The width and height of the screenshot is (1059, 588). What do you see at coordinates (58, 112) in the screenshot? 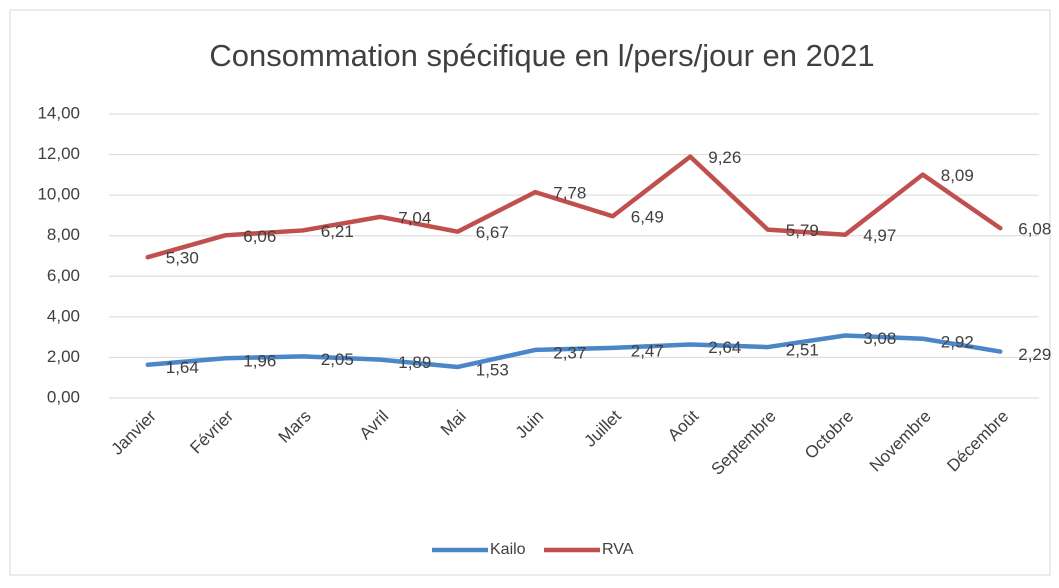
I see `y-tick-label: 14,00` at bounding box center [58, 112].